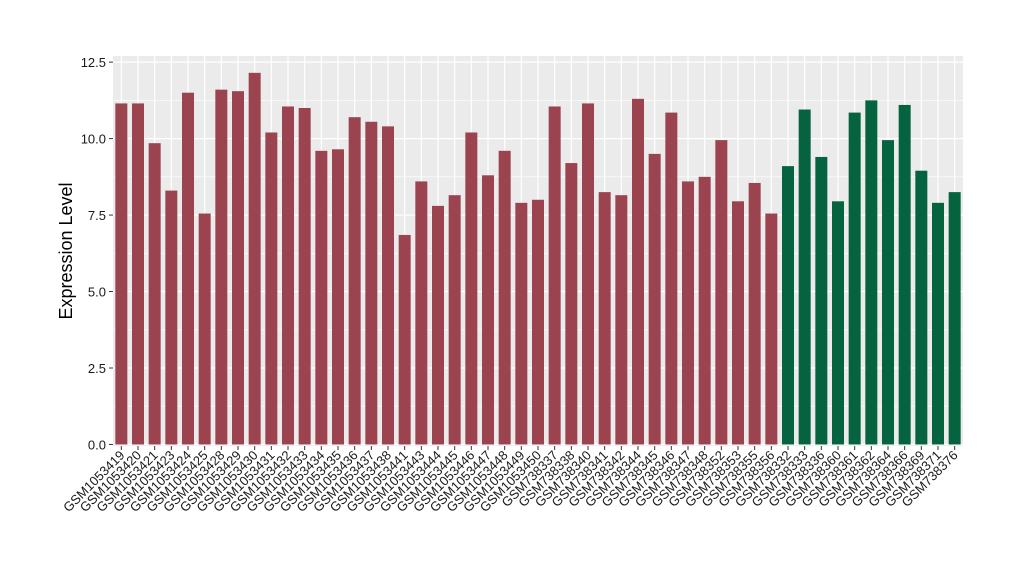 The width and height of the screenshot is (1020, 585). What do you see at coordinates (93, 139) in the screenshot?
I see `y-tick-label: 10.0` at bounding box center [93, 139].